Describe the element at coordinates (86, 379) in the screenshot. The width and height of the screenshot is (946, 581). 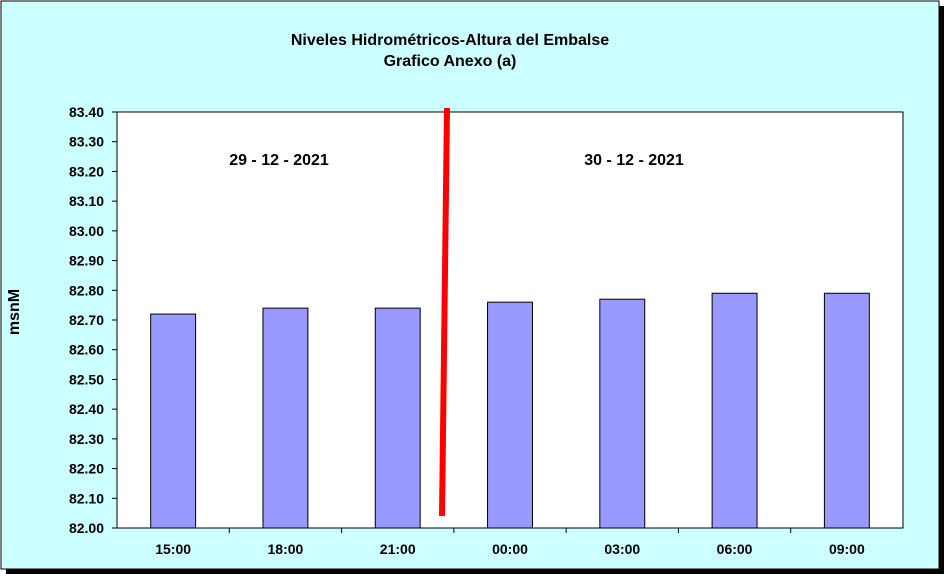
I see `y-tick-label: 82.50` at that location.